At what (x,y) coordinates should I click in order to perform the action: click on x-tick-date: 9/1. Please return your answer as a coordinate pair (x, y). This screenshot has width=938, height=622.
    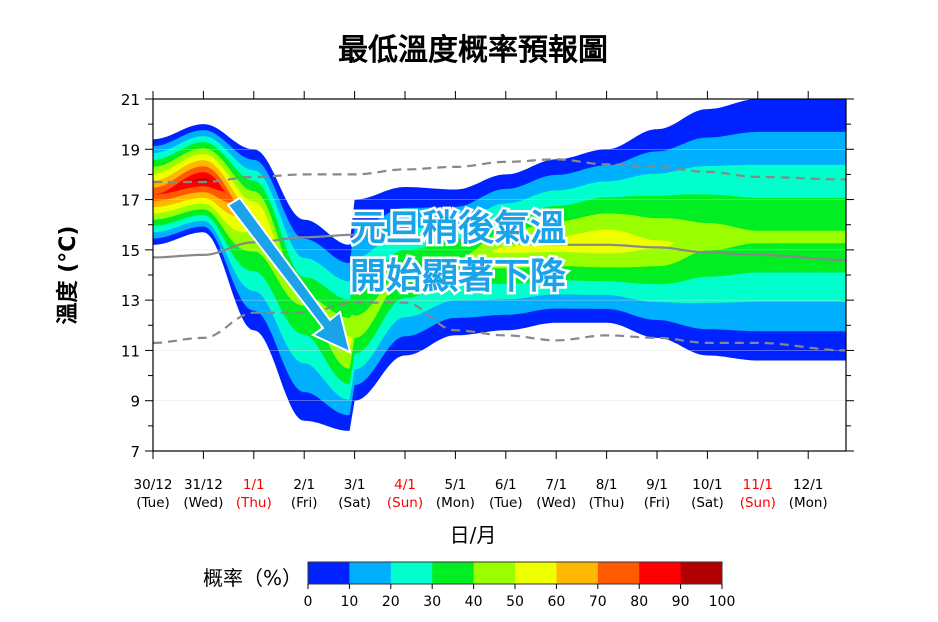
    Looking at the image, I should click on (657, 485).